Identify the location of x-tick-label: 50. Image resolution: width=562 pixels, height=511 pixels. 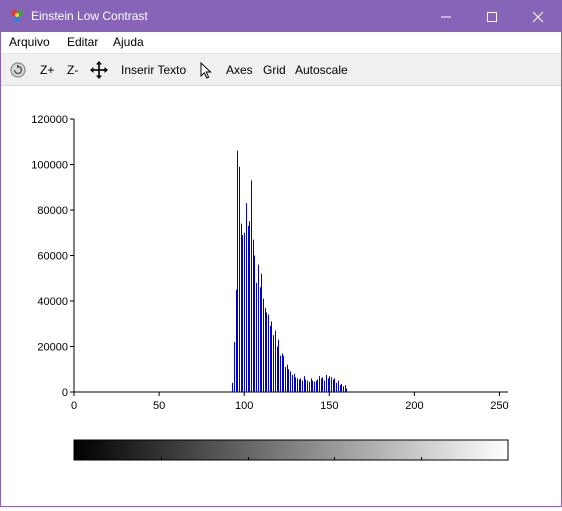
(159, 406).